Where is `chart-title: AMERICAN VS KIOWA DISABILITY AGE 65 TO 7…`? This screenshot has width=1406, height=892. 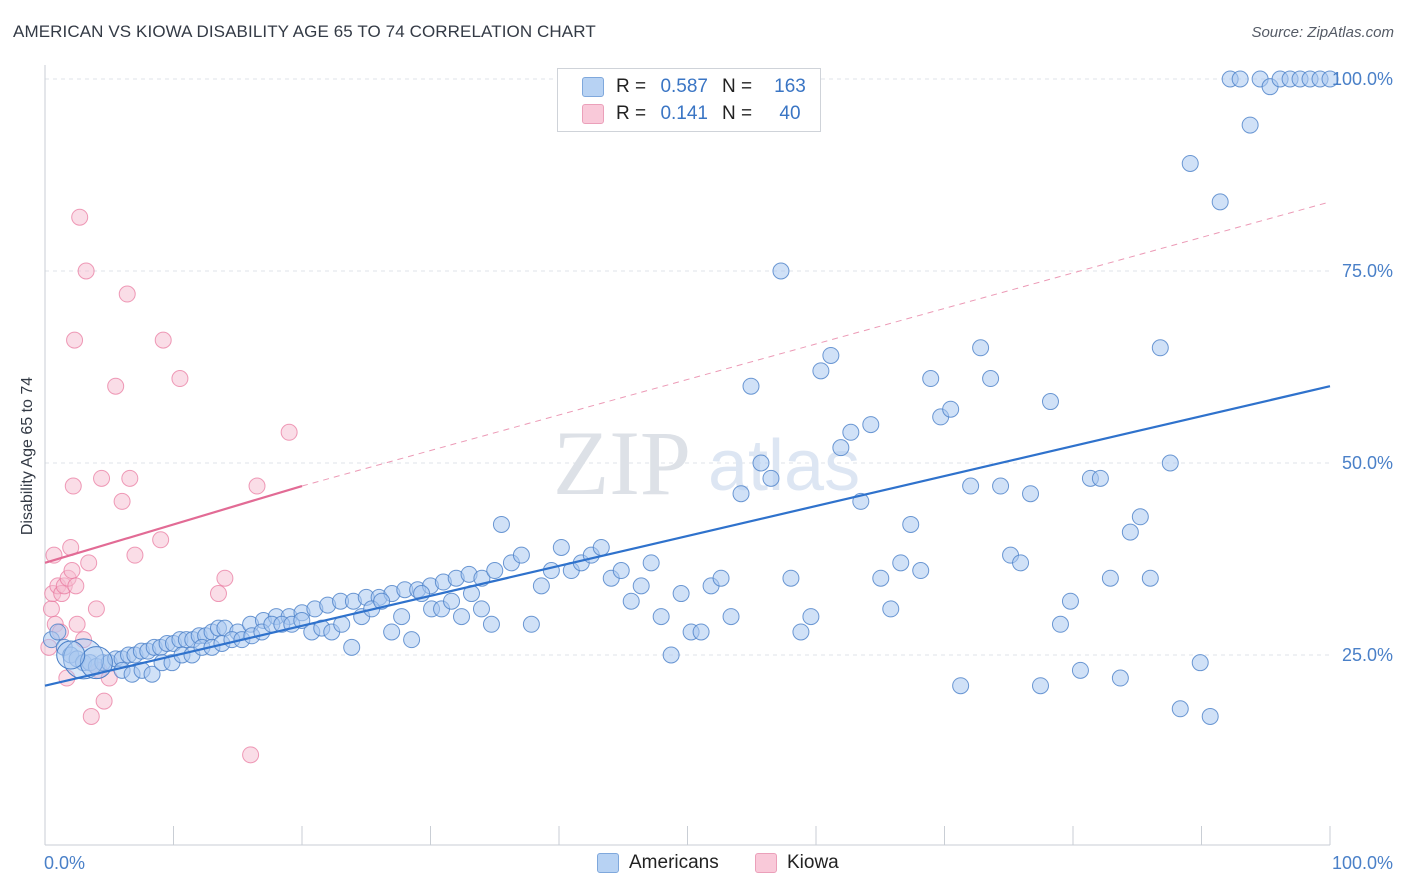
chart-title: AMERICAN VS KIOWA DISABILITY AGE 65 TO 7… is located at coordinates (304, 31).